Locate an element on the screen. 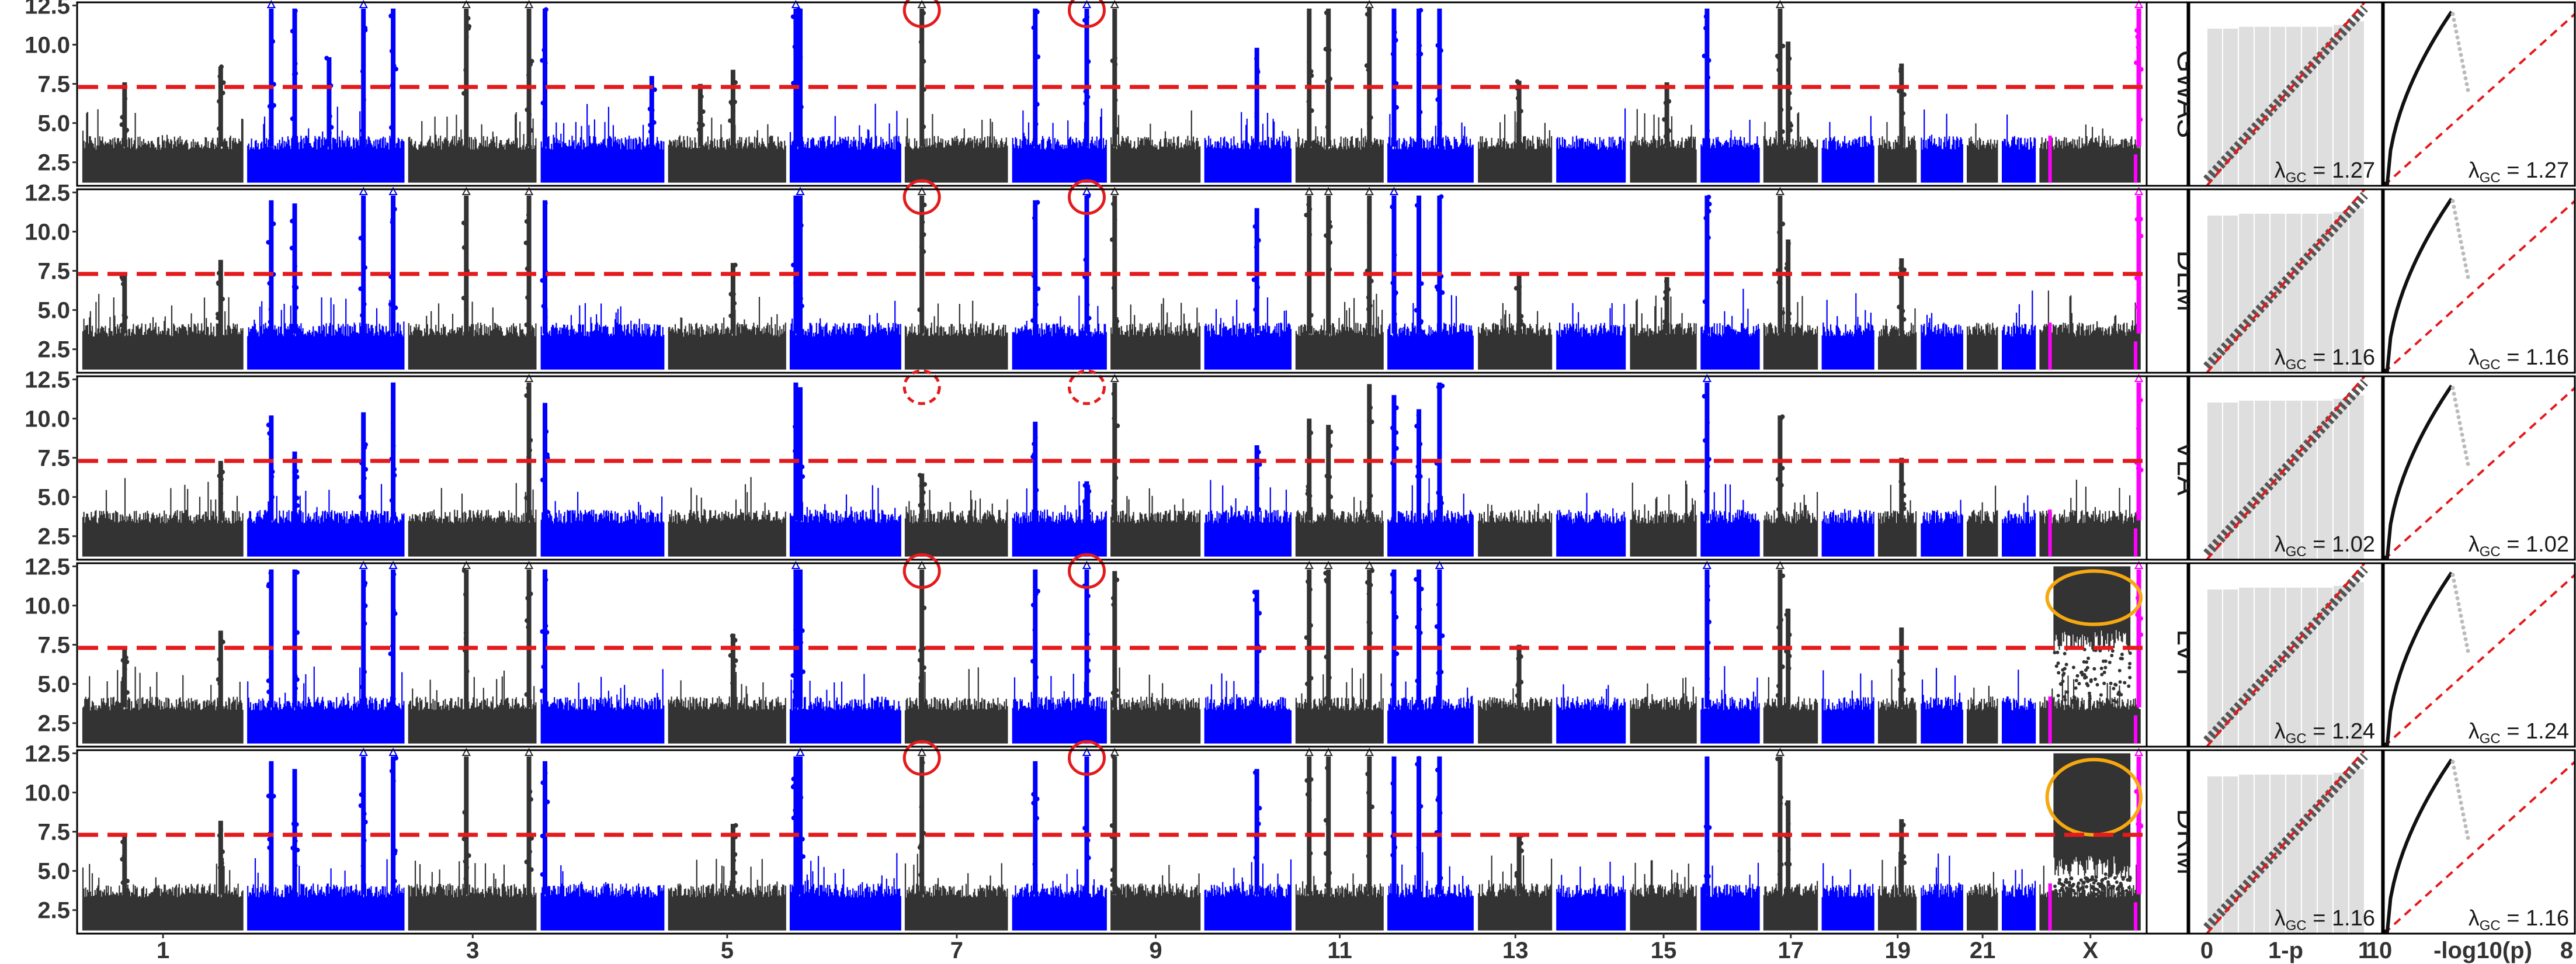  chromosome-6-points is located at coordinates (845, 709).